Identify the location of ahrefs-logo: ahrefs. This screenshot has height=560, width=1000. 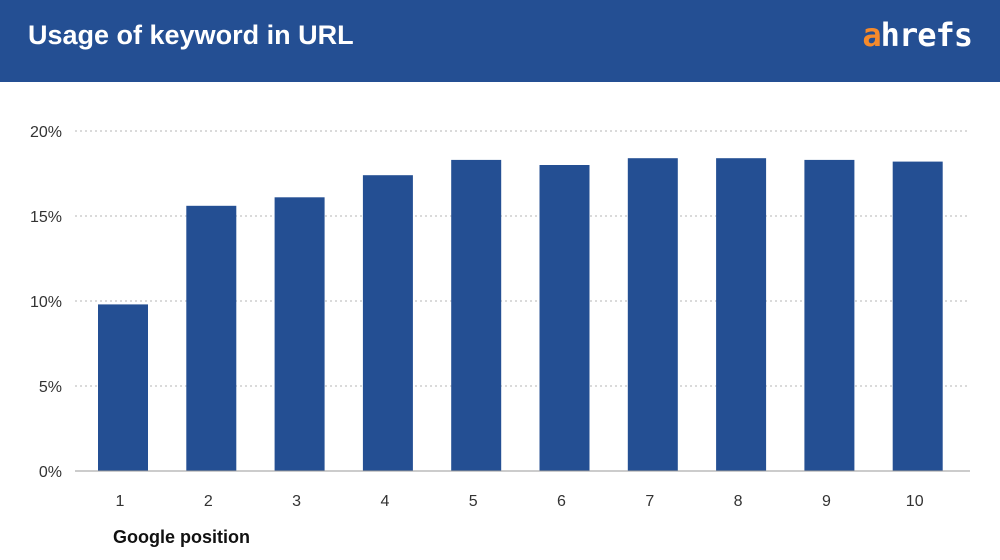
(917, 35).